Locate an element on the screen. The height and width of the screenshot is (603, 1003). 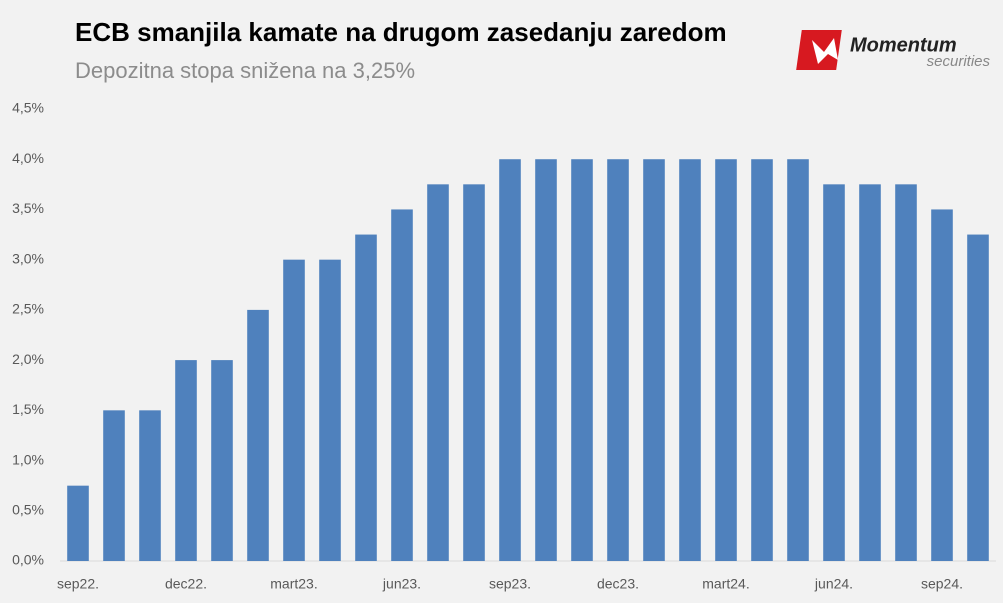
logo-tagline: securities is located at coordinates (959, 61).